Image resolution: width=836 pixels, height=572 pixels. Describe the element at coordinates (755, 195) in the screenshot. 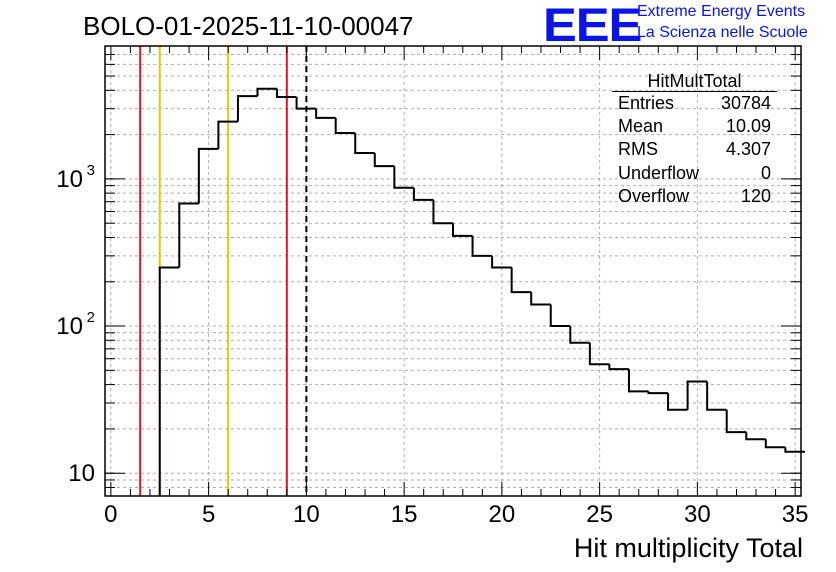

I see `stats-value: 120` at that location.